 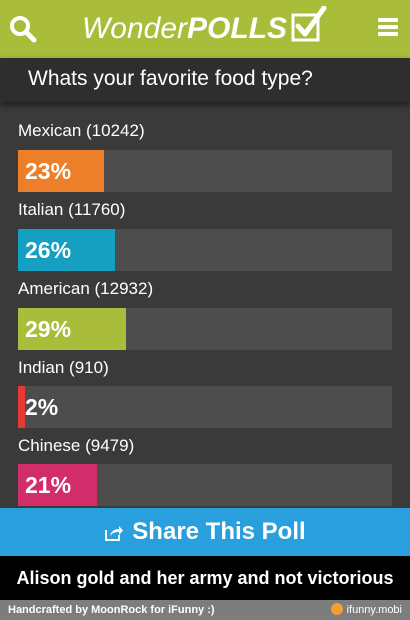 What do you see at coordinates (48, 329) in the screenshot?
I see `result-percent-american: 29%` at bounding box center [48, 329].